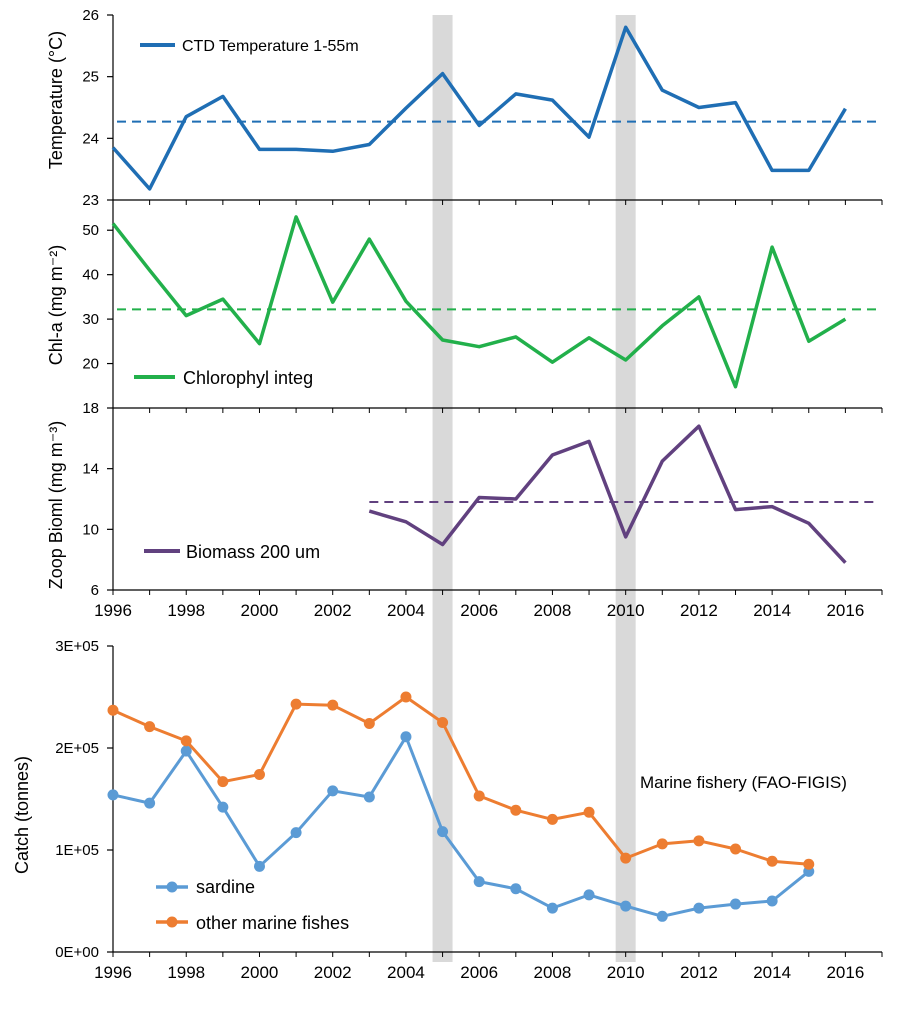 The width and height of the screenshot is (922, 1024). I want to click on catch-x-tick-label: 2008, so click(553, 972).